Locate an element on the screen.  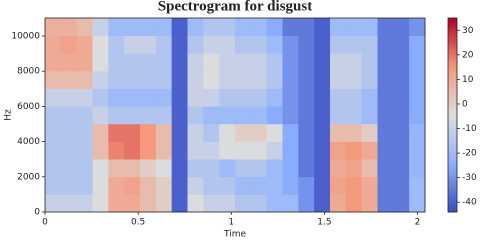
x-tick-label: 0 is located at coordinates (45, 223).